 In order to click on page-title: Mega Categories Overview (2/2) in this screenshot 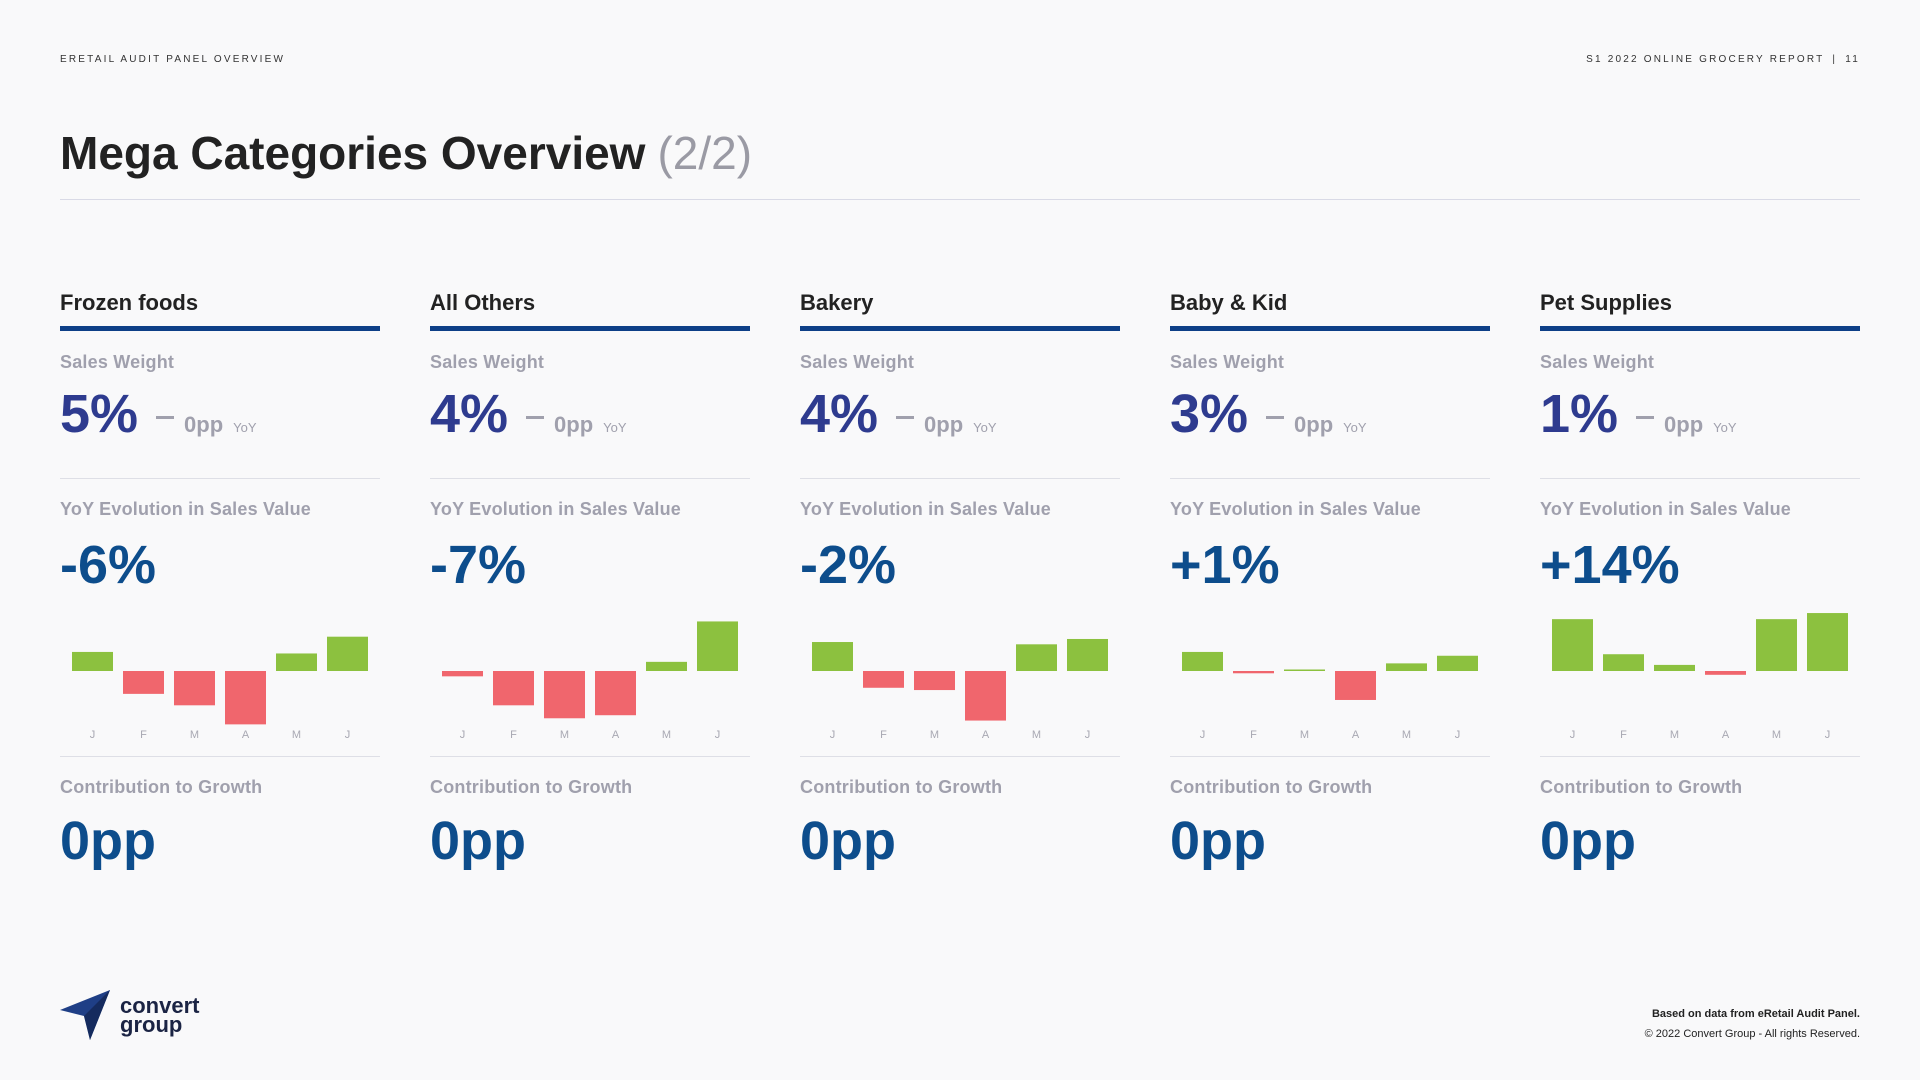, I will do `click(406, 153)`.